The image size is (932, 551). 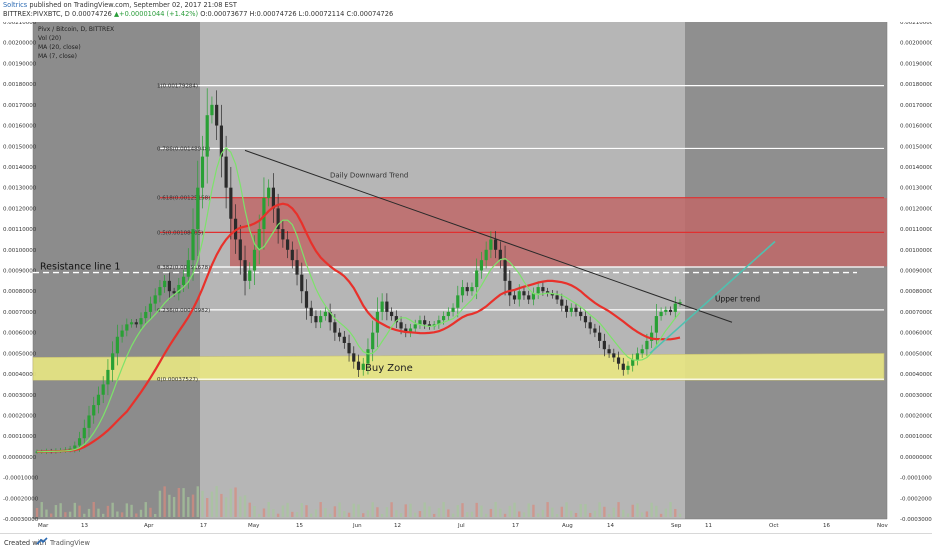 What do you see at coordinates (84, 526) in the screenshot?
I see `x-tick: 13` at bounding box center [84, 526].